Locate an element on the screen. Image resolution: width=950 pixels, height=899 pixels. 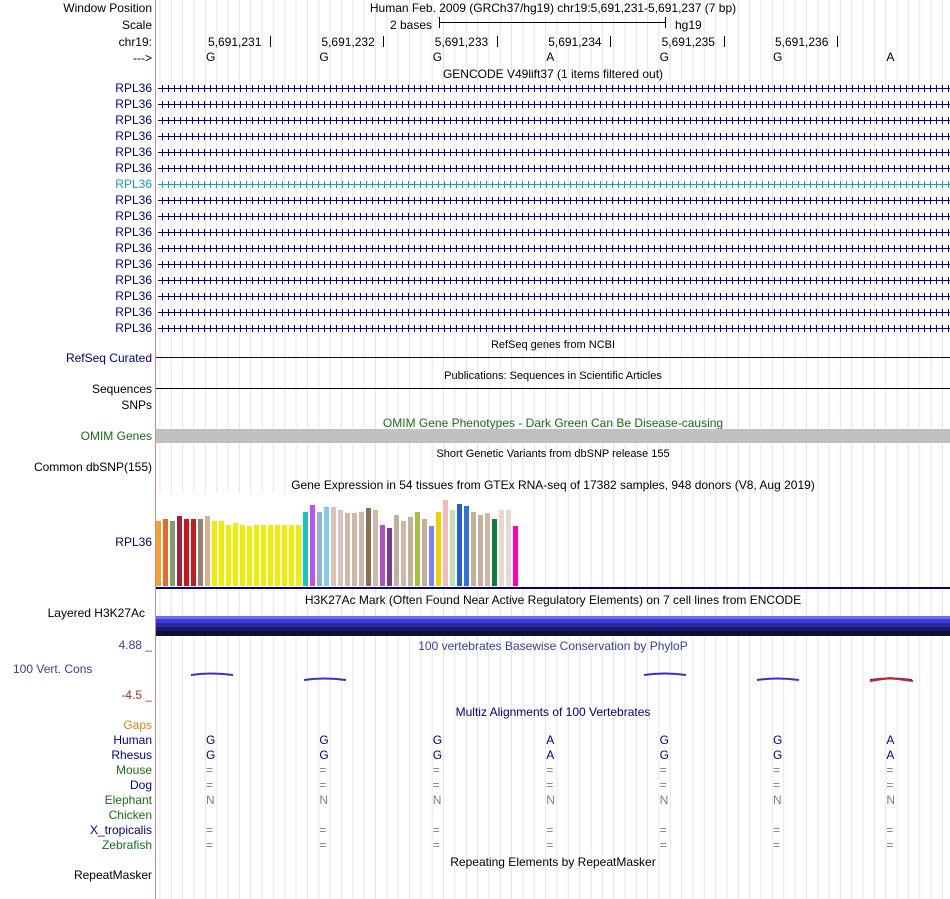
h3k27ac-signal is located at coordinates (553, 626).